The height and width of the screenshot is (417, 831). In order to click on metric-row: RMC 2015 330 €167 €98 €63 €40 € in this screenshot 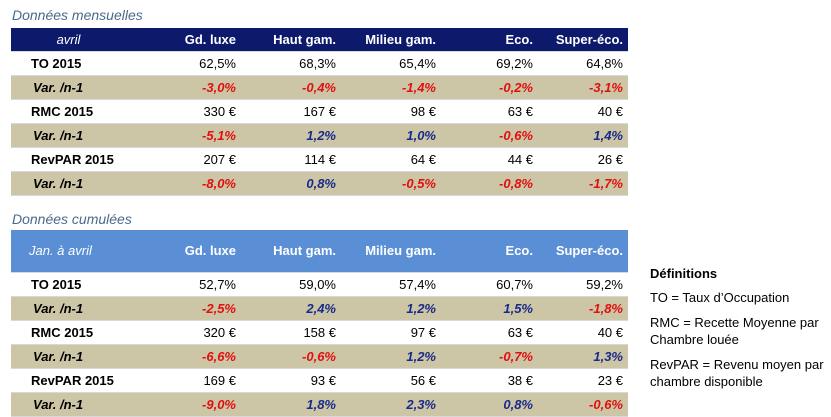, I will do `click(319, 111)`.